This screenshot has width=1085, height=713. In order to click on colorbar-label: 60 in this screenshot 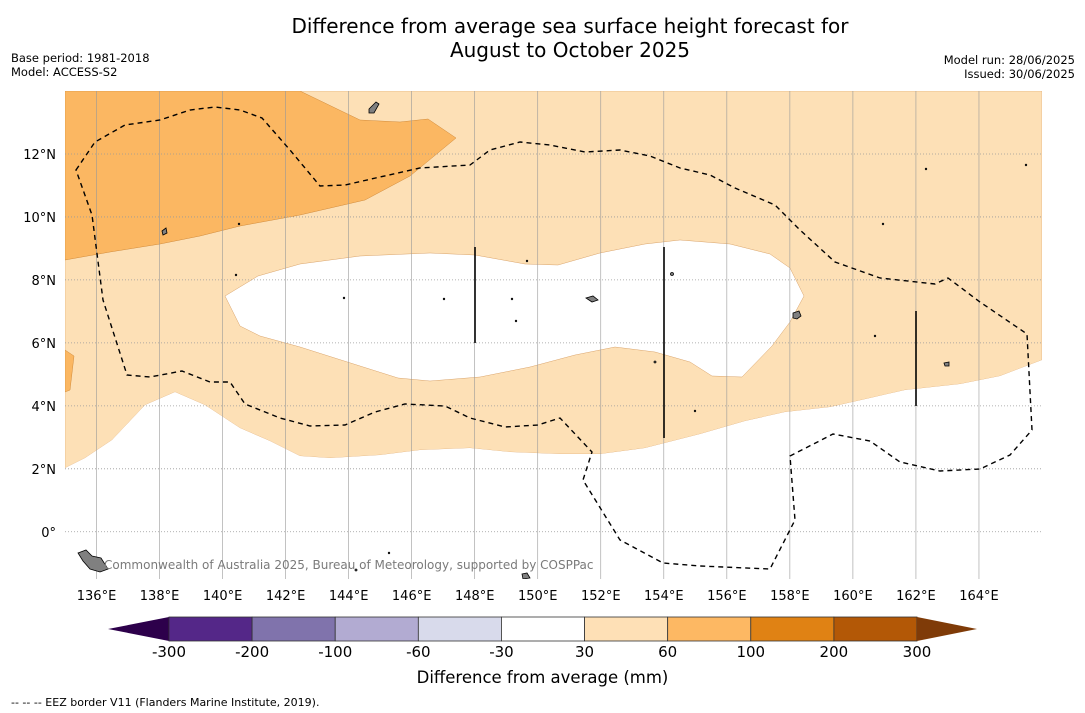, I will do `click(668, 652)`.